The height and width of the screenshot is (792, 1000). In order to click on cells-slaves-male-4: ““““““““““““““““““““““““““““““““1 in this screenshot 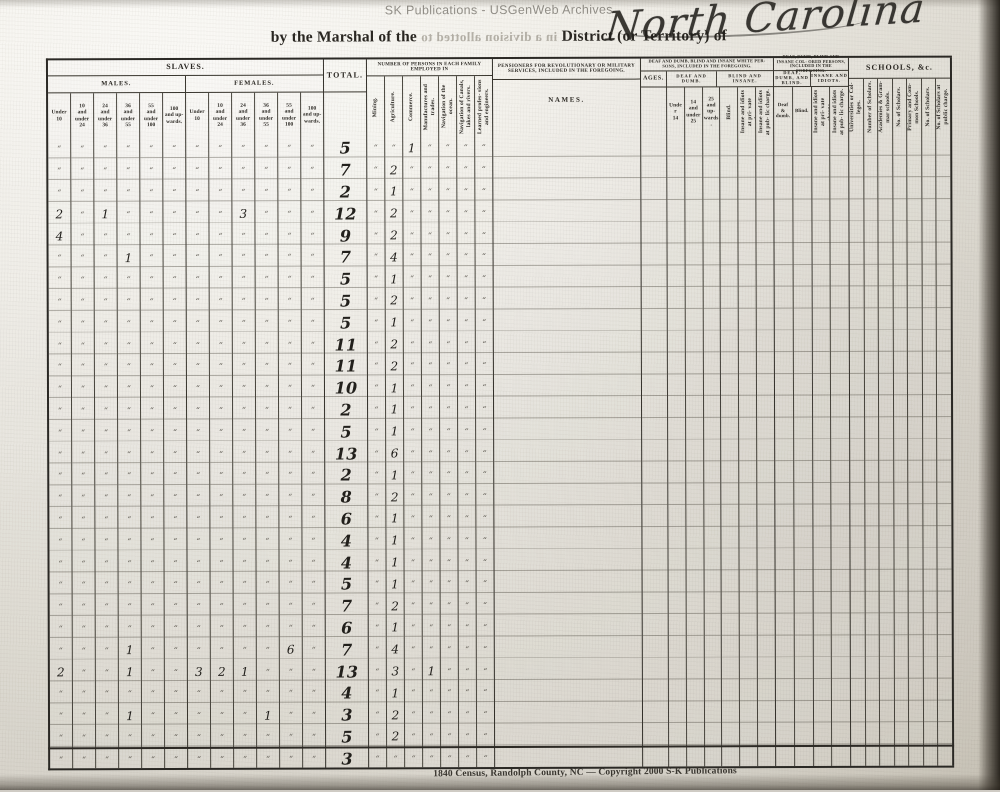, I will do `click(152, 453)`.